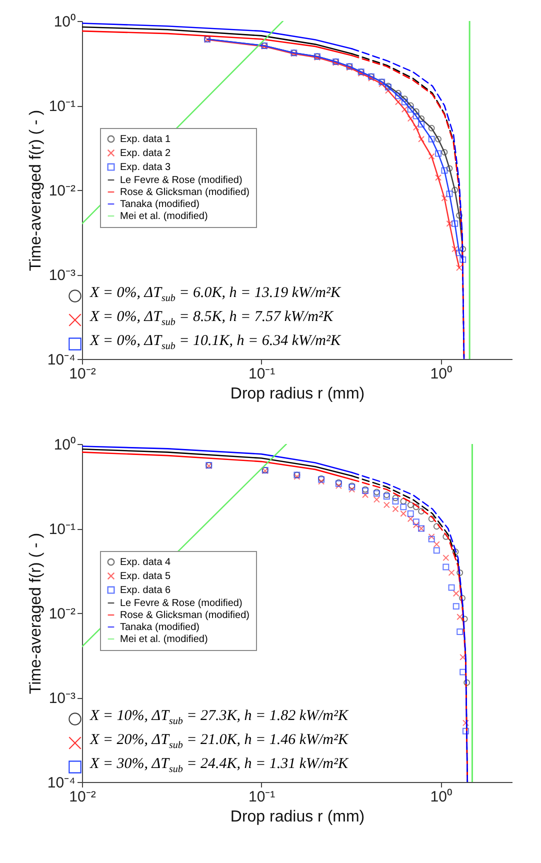 This screenshot has width=541, height=863. What do you see at coordinates (215, 343) in the screenshot?
I see `annotation: X = 0%, ΔT$_{sub}$ = 10.1K, h = 6.34 kW/m²K` at bounding box center [215, 343].